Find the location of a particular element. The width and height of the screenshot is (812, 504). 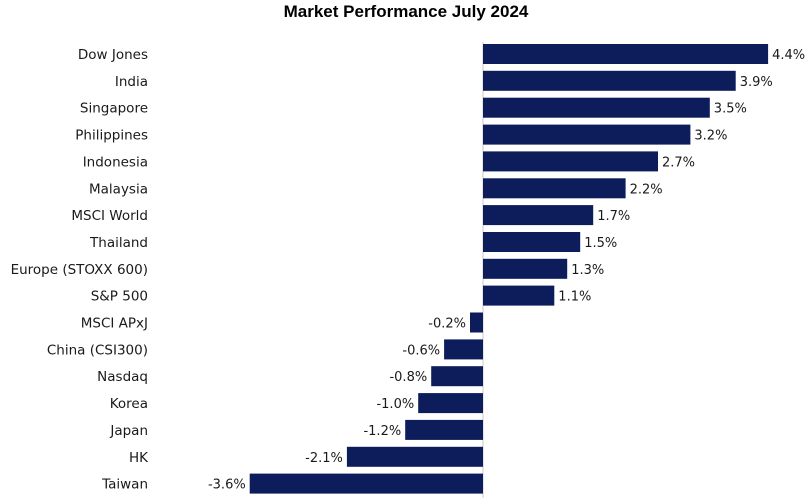

category-label: Philippines is located at coordinates (111, 136).